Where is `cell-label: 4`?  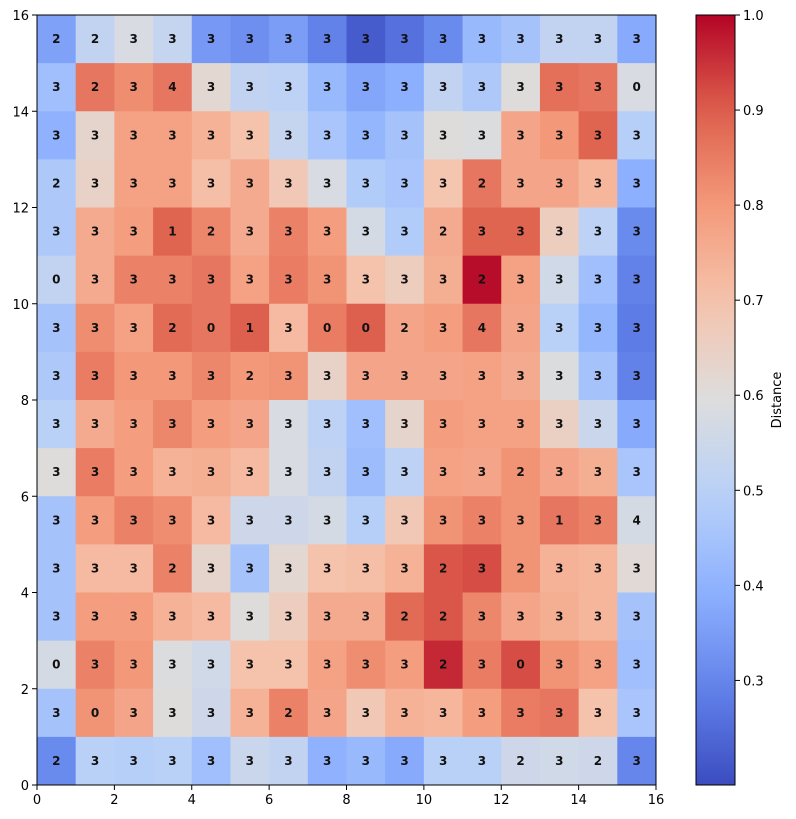
cell-label: 4 is located at coordinates (636, 520).